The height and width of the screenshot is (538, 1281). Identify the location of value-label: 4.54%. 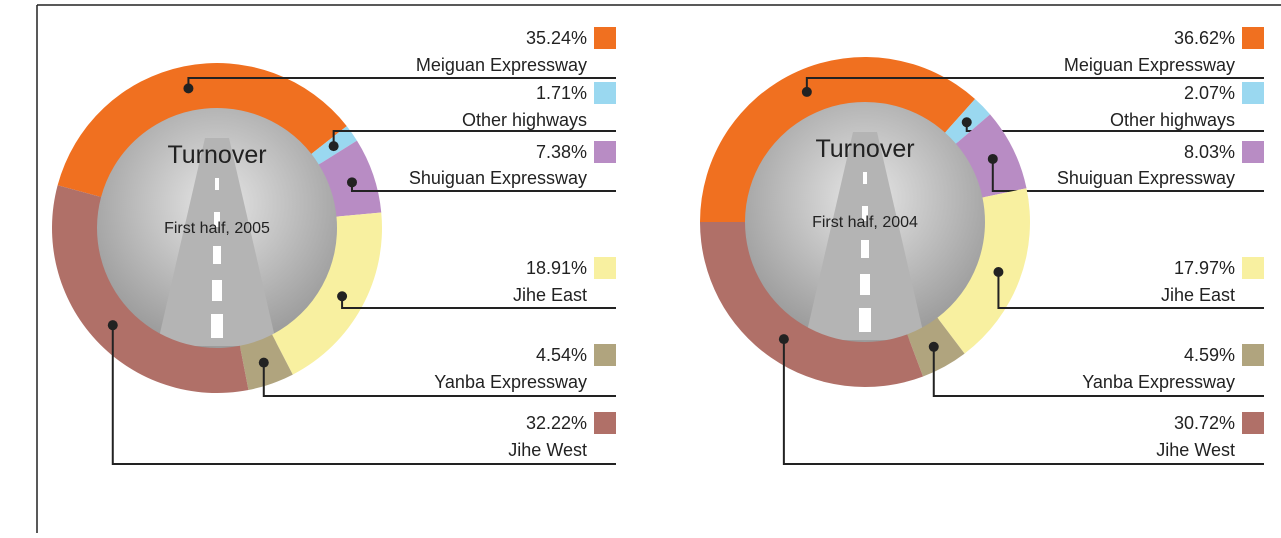
(561, 355).